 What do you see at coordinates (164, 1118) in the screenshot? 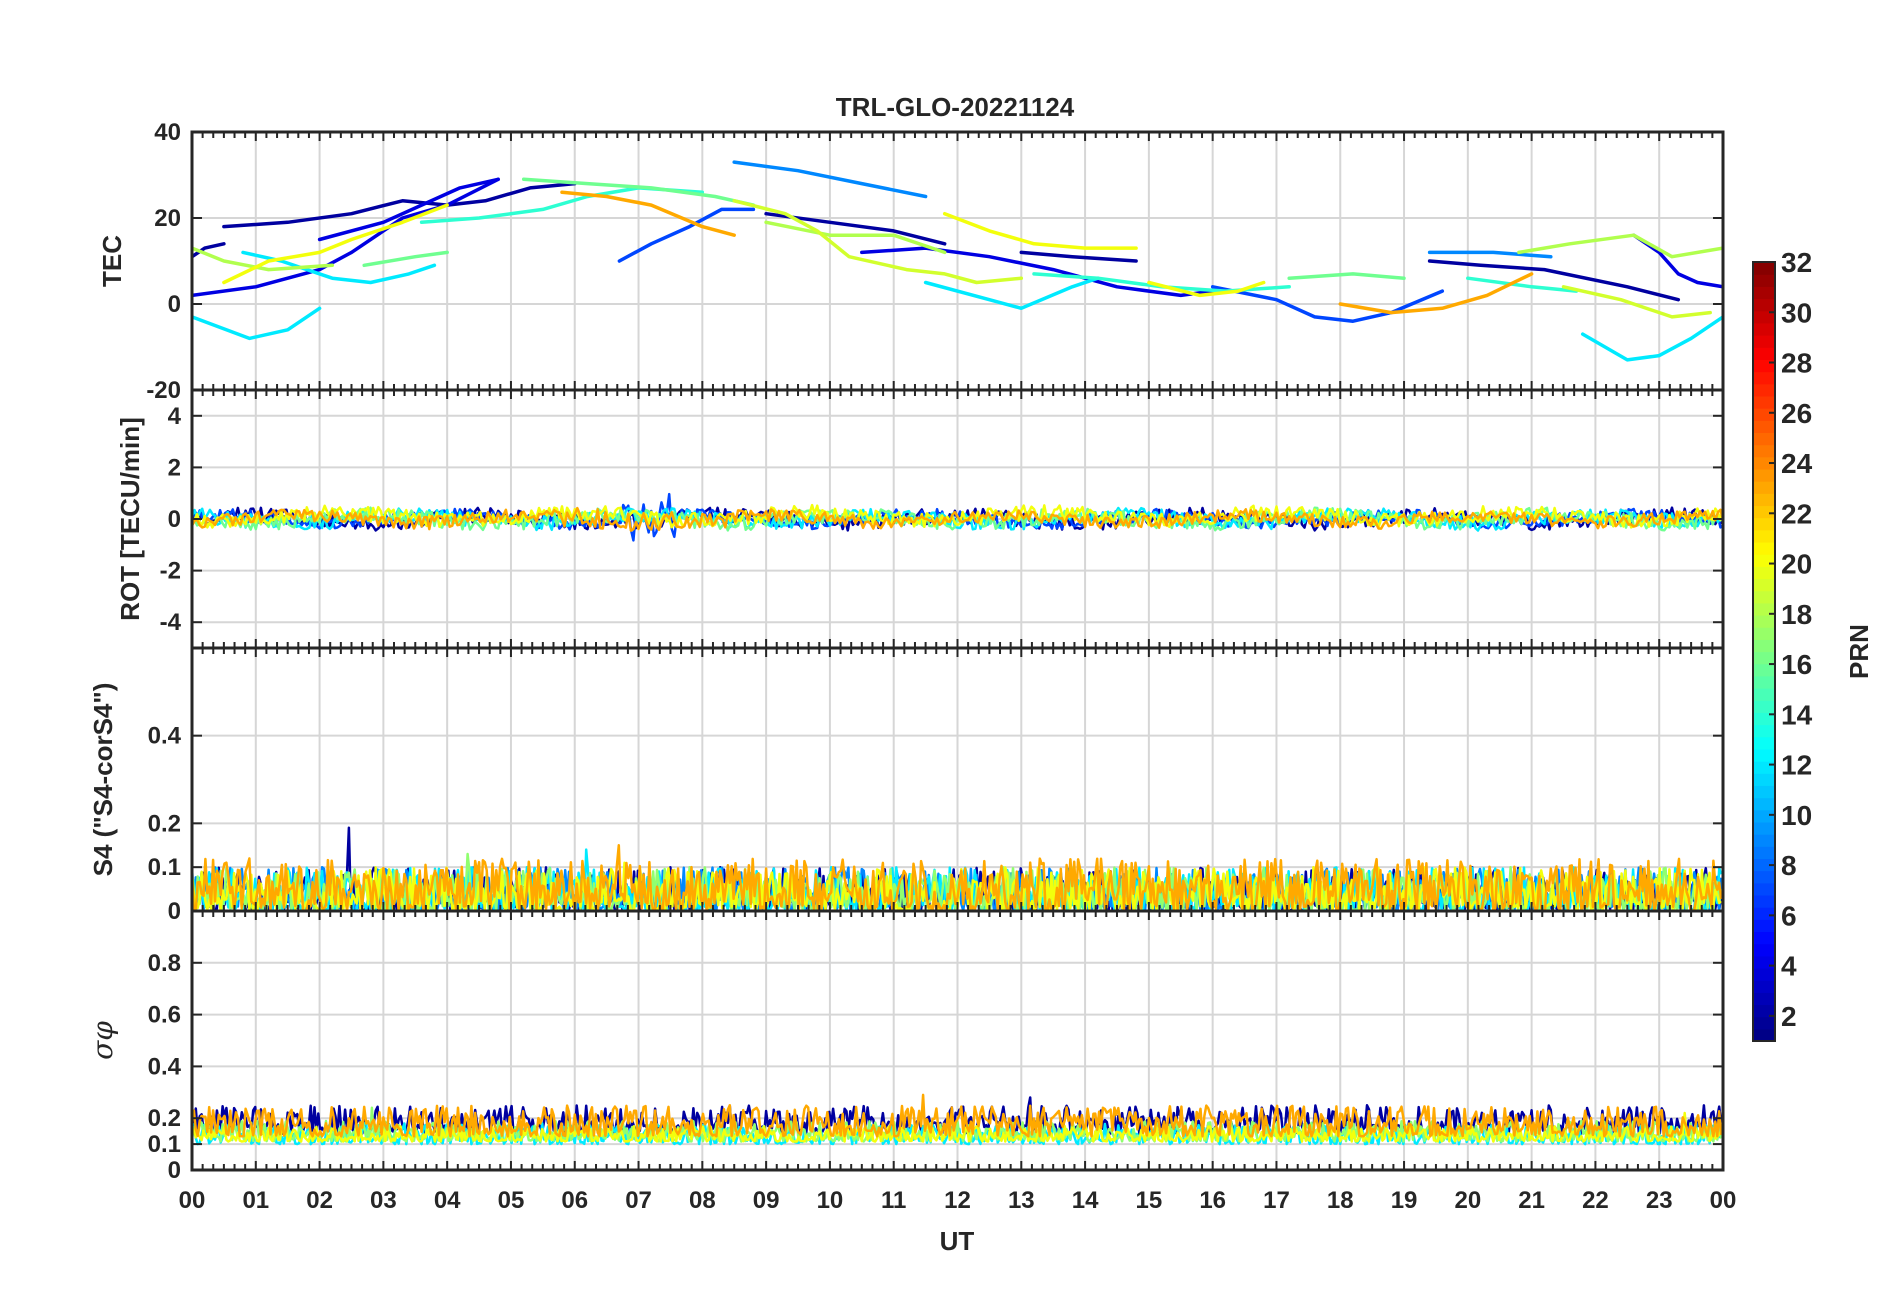
I see `y-tick-label: 0.2` at bounding box center [164, 1118].